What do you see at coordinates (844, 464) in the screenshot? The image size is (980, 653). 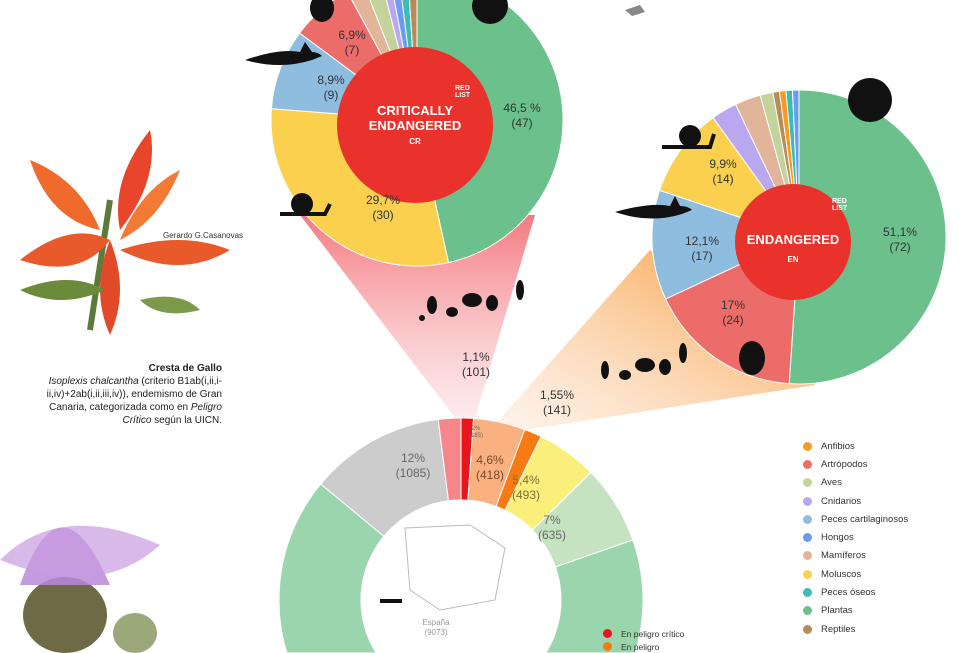 I see `legend-label: Artrópodos` at bounding box center [844, 464].